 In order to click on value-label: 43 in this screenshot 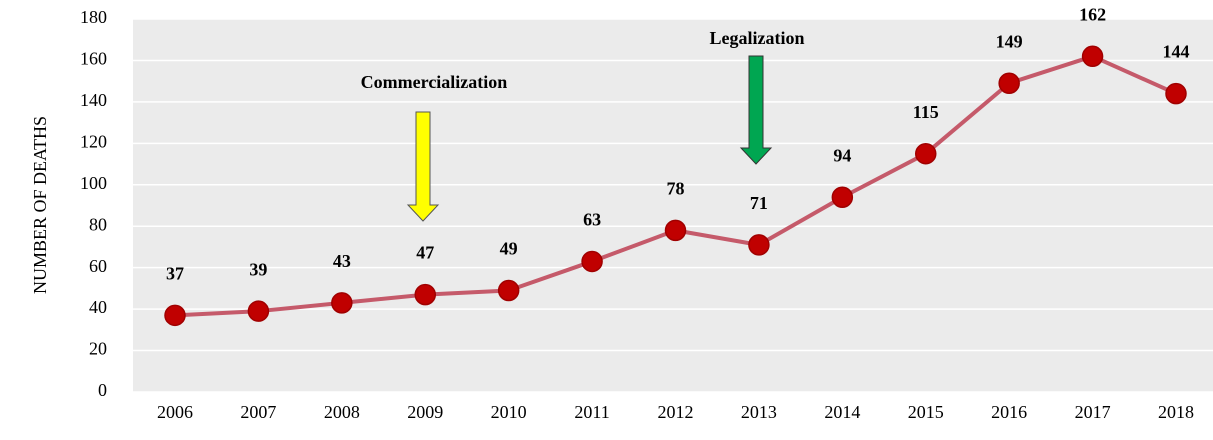, I will do `click(342, 261)`.